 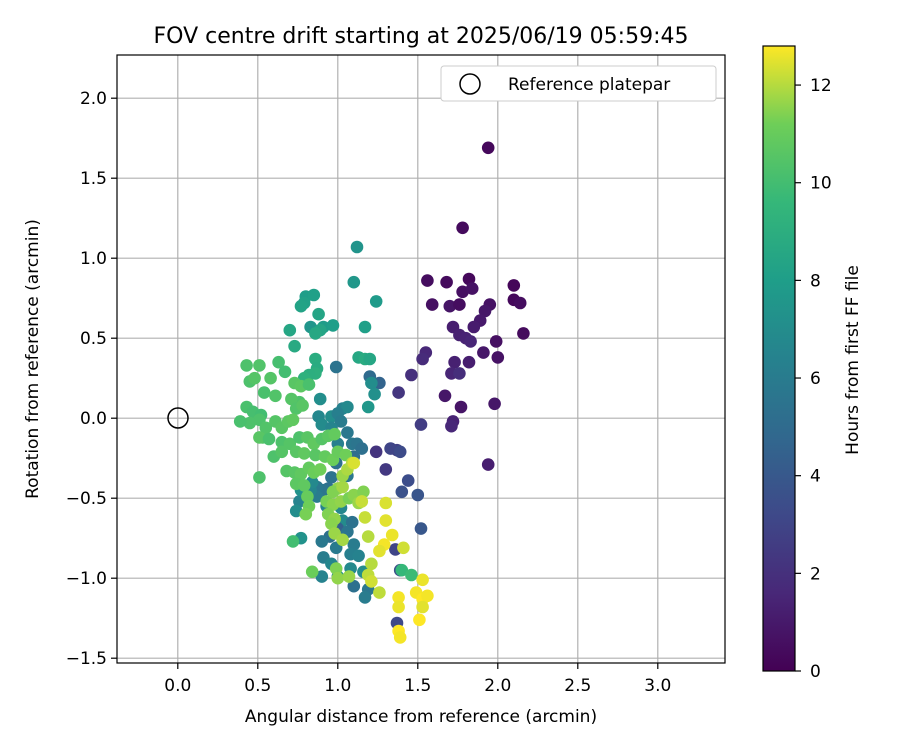 I want to click on colorbar-tick-label: 4, so click(x=815, y=477).